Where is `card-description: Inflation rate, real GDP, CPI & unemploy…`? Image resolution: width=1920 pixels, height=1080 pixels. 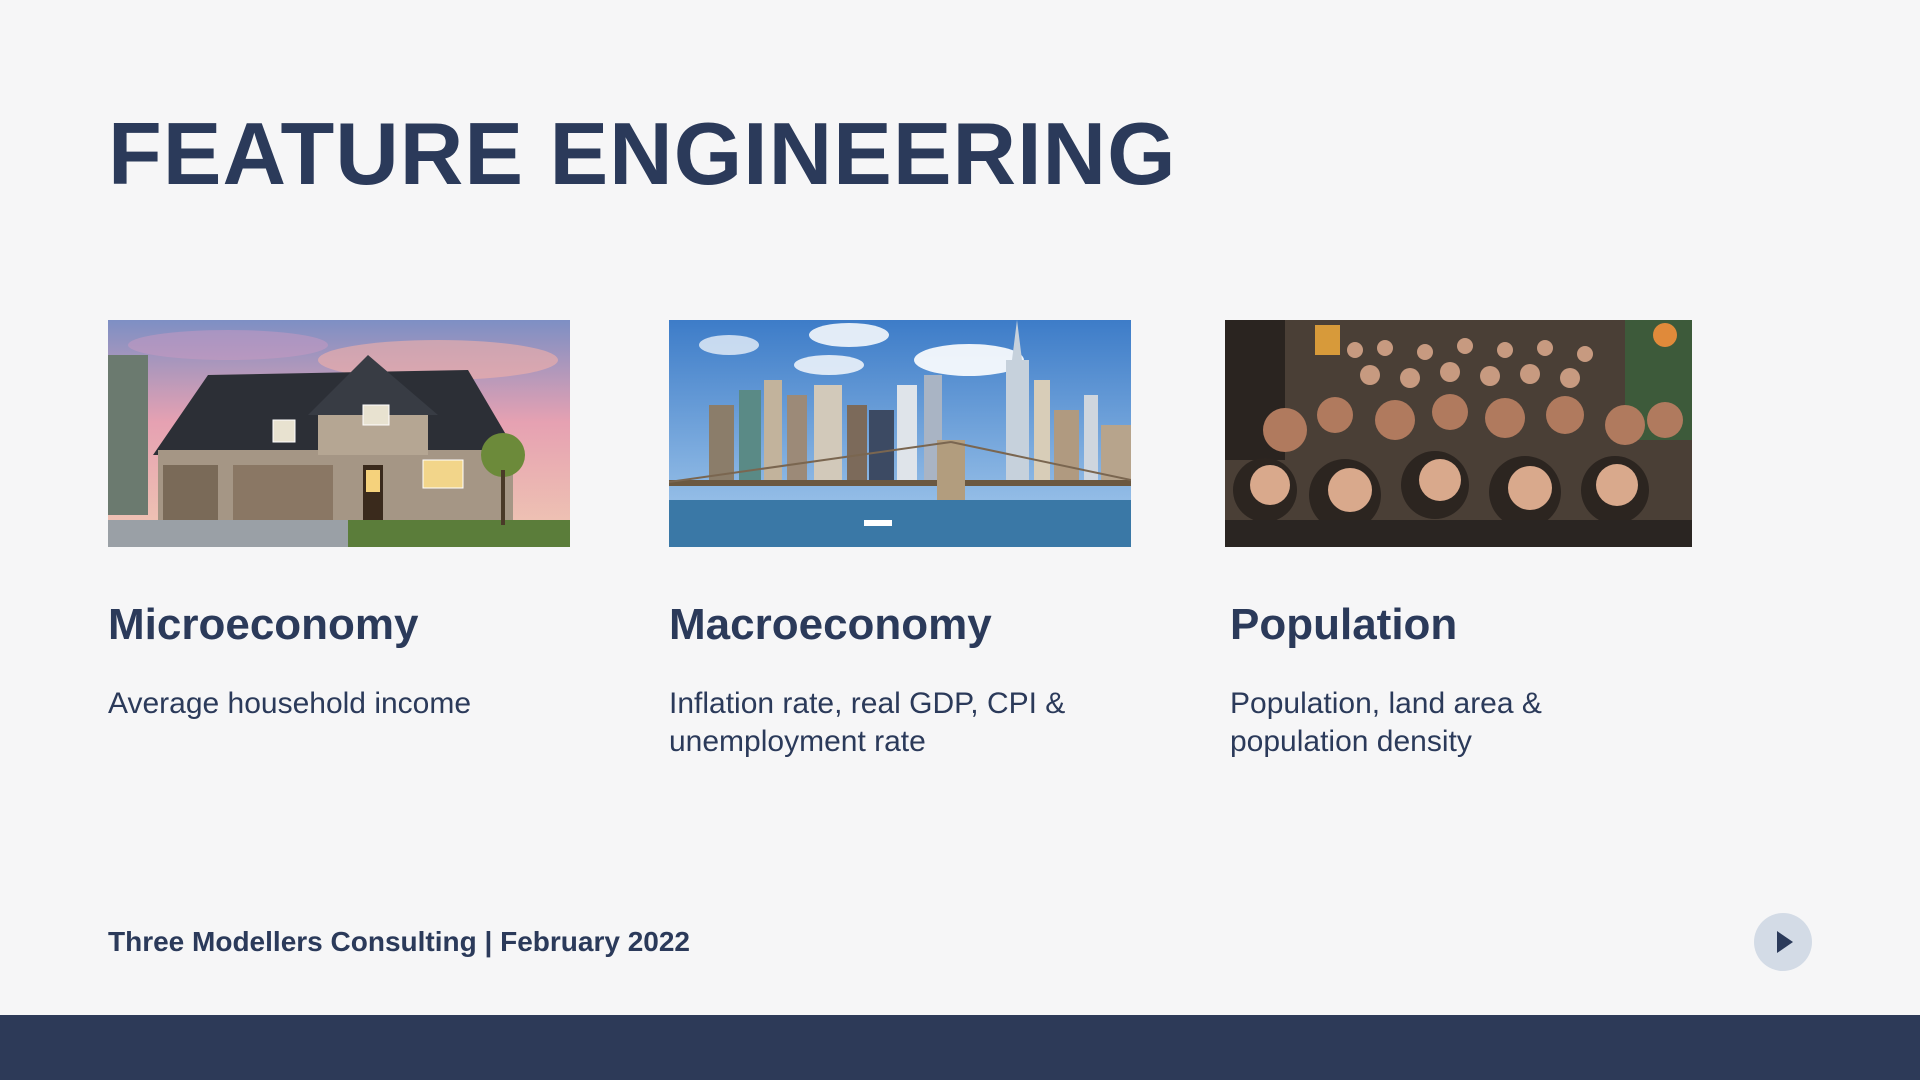 card-description: Inflation rate, real GDP, CPI & unemploy… is located at coordinates (867, 722).